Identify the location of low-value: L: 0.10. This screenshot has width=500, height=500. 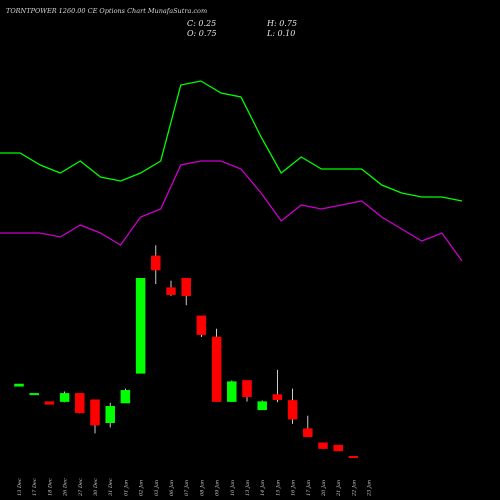
(281, 33).